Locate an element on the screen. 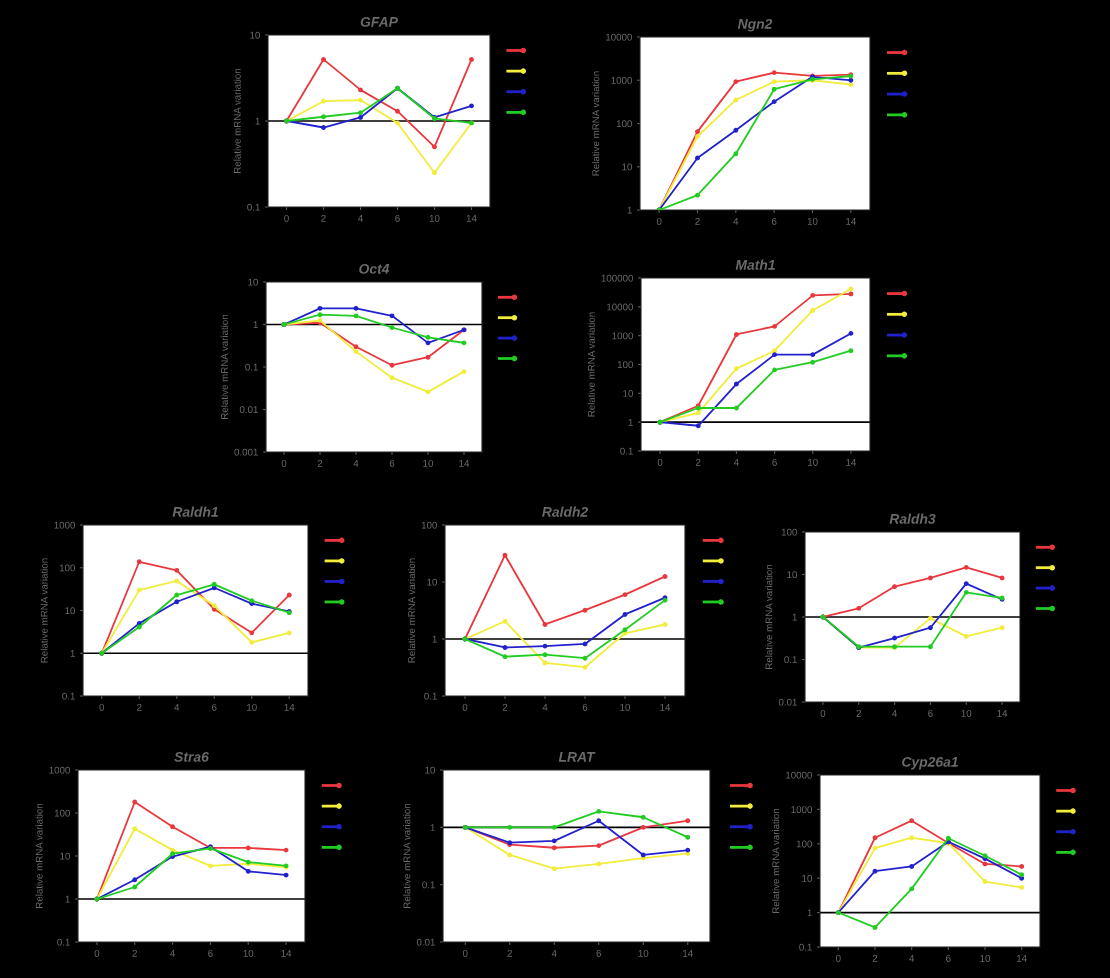 The width and height of the screenshot is (1110, 978). chart-title: Raldh3 is located at coordinates (912, 518).